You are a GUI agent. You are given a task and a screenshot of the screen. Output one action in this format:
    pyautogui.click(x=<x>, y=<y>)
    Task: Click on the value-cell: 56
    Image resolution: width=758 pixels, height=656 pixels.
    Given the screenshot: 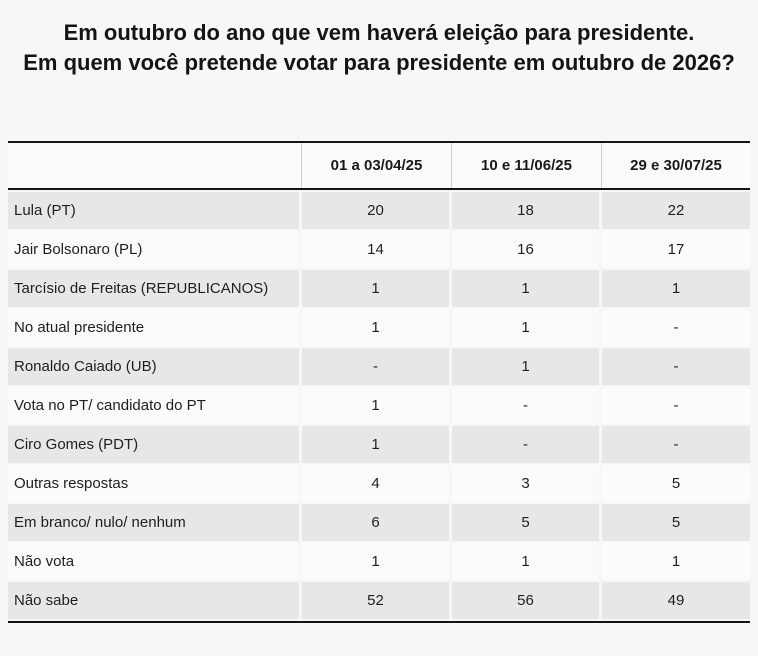 What is the action you would take?
    pyautogui.click(x=525, y=600)
    